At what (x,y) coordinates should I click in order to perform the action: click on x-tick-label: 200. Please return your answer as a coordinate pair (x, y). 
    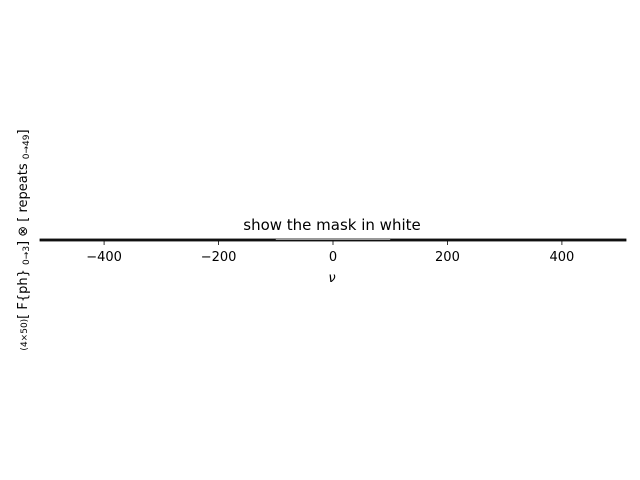
    Looking at the image, I should click on (447, 257).